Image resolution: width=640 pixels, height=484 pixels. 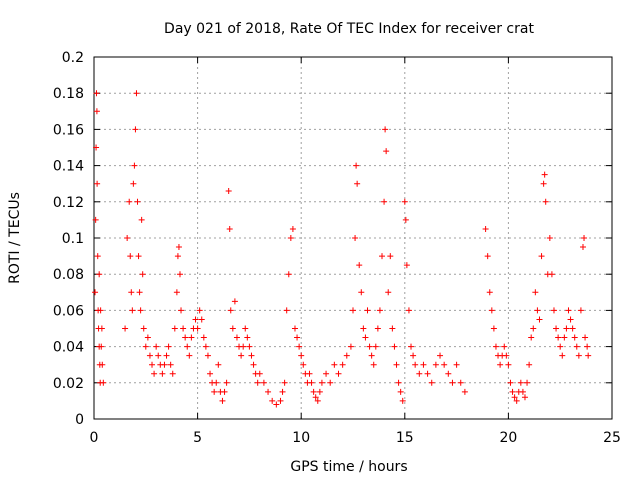 I want to click on x-tick-label: 15, so click(x=405, y=438).